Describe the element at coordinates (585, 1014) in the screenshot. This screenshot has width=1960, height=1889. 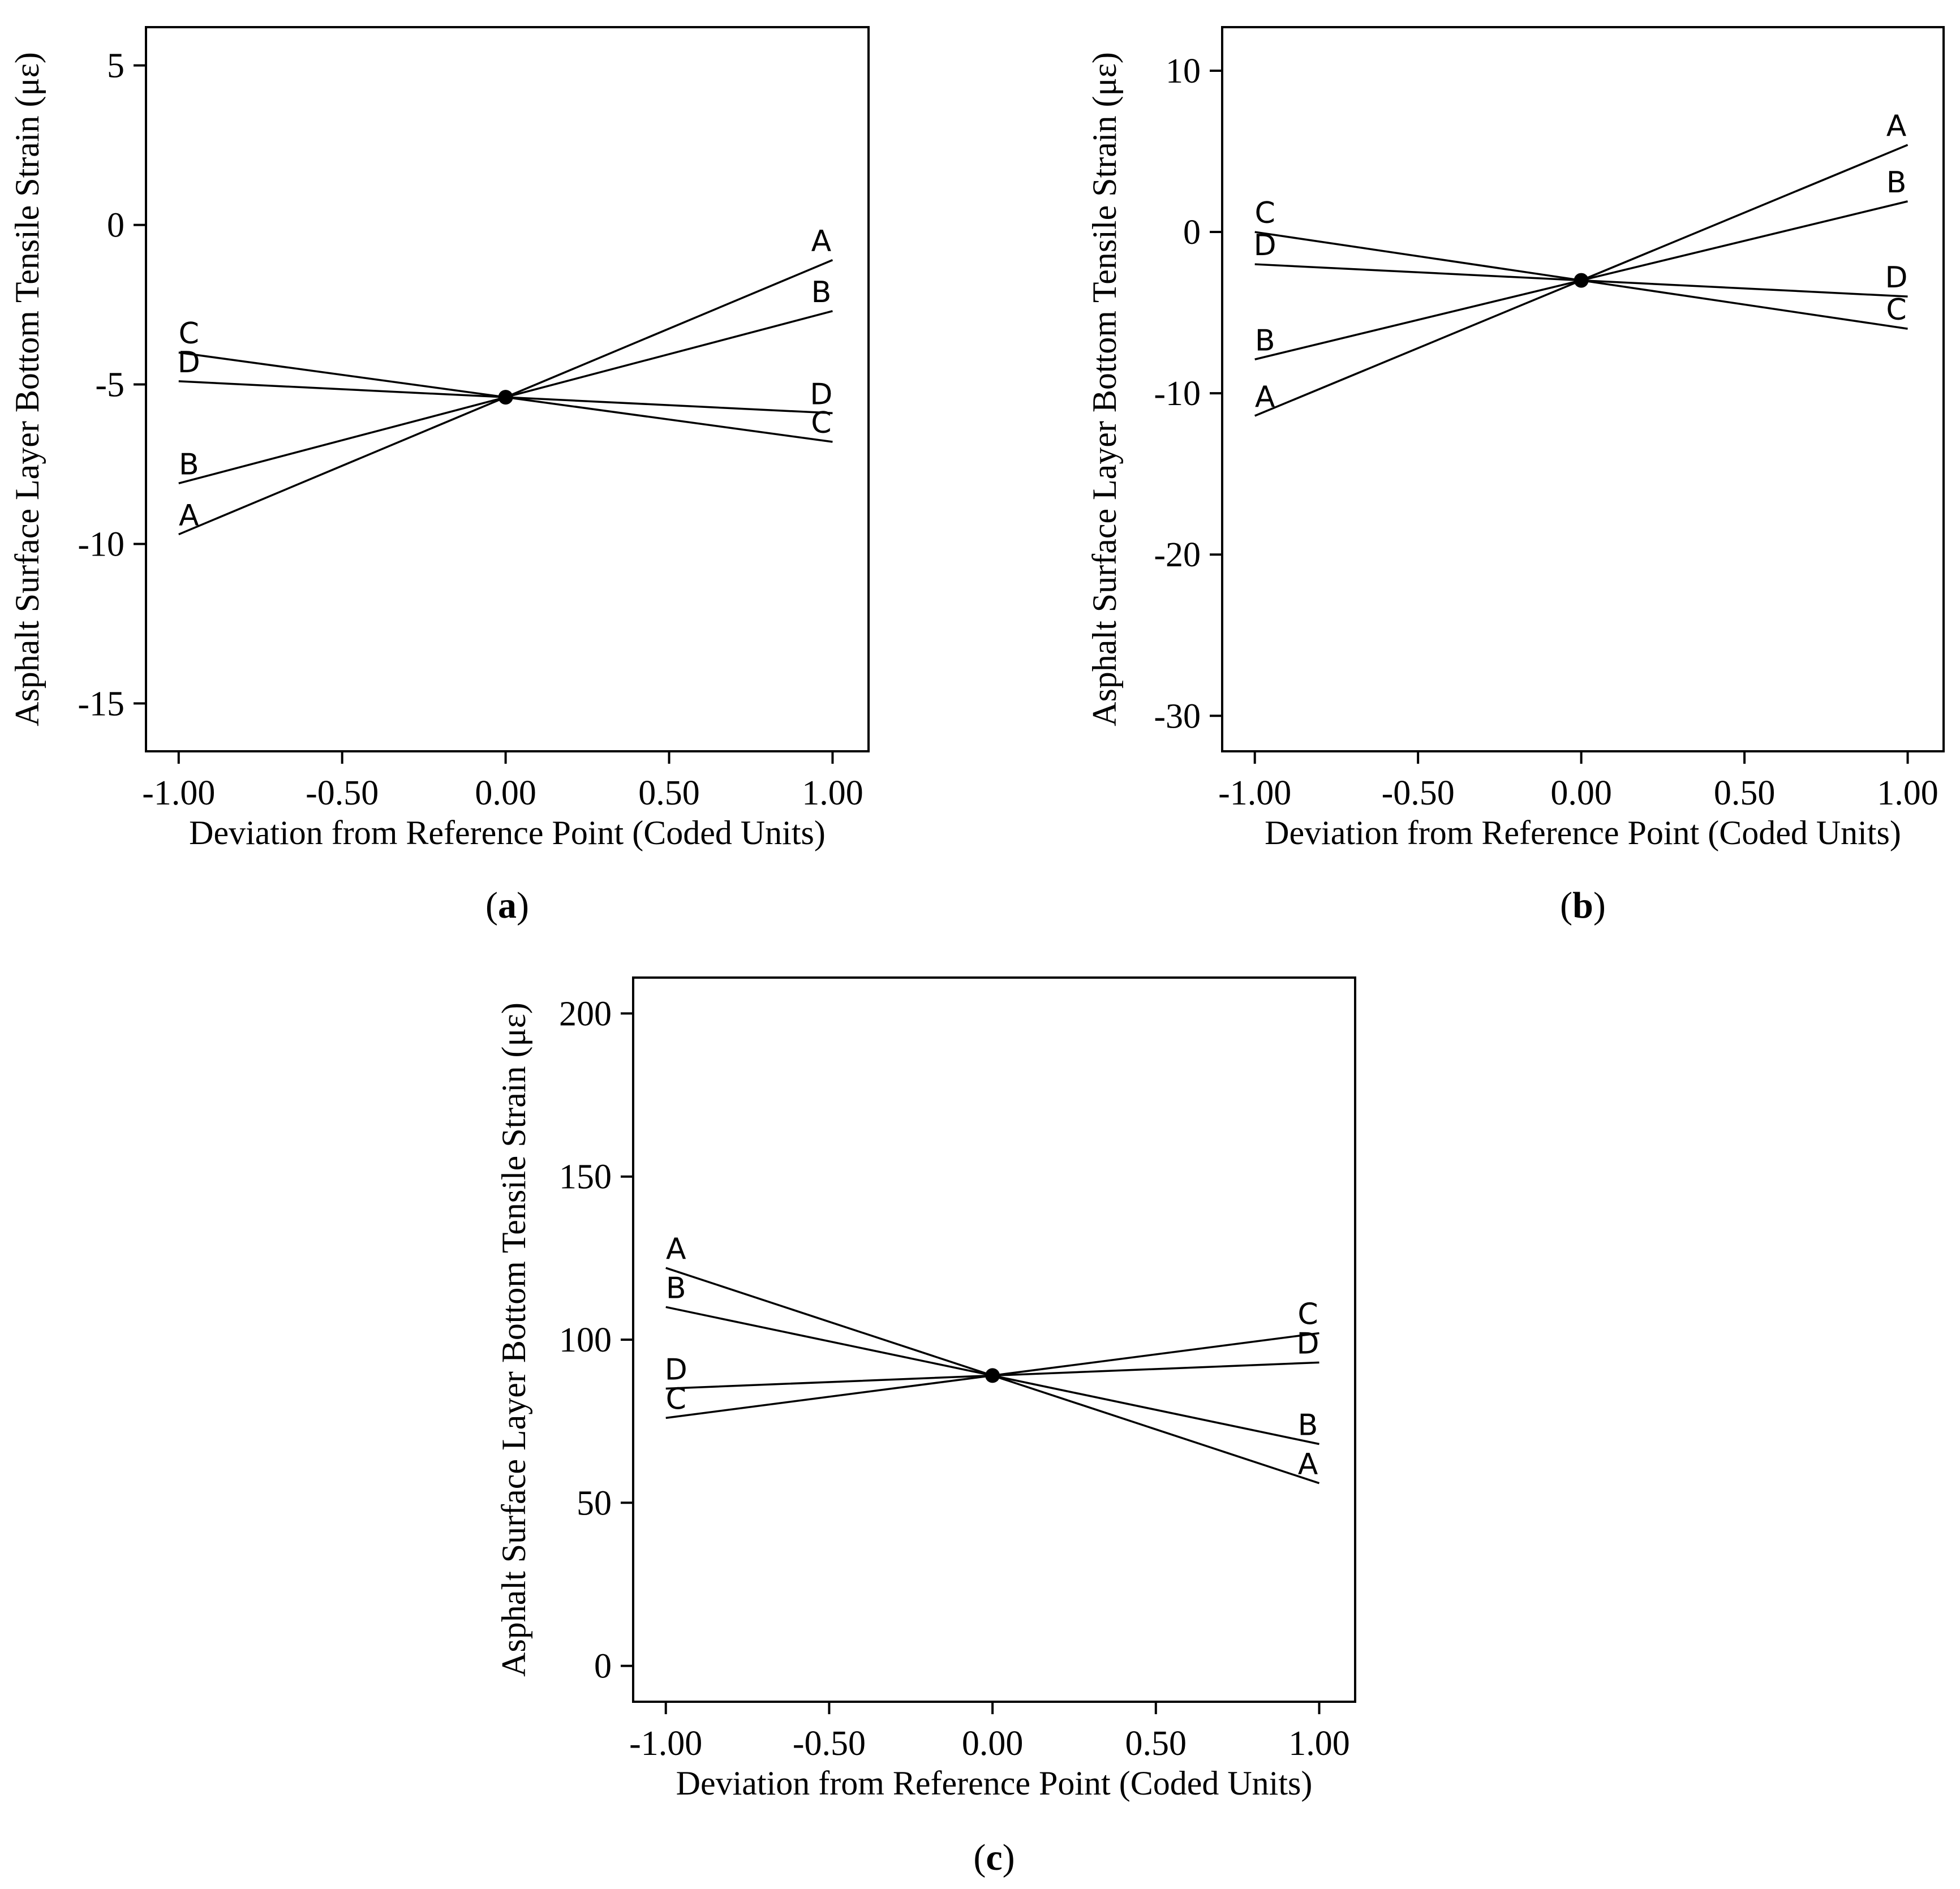
I see `y-tick-label: 200` at that location.